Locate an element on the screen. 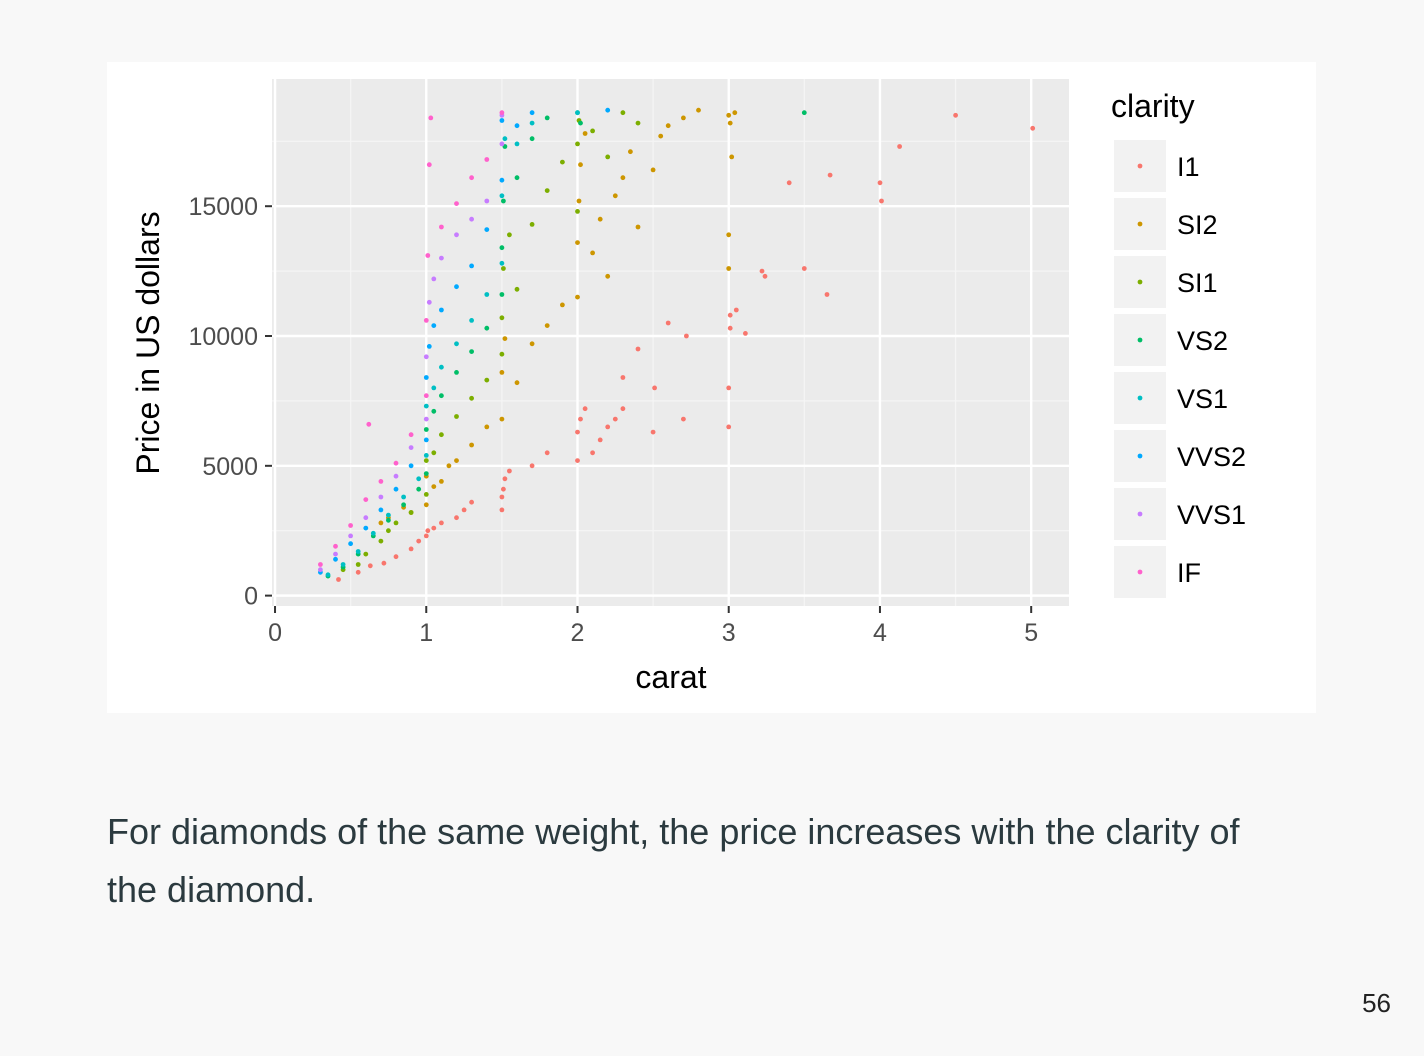 The image size is (1424, 1056). x-tick-label: 3 is located at coordinates (729, 633).